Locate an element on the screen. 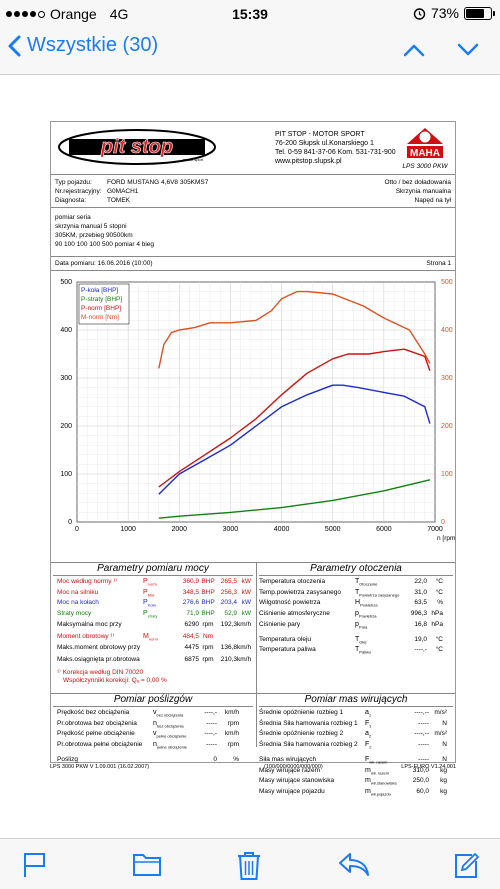 Image resolution: width=500 pixels, height=889 pixels. bottom-toolbar is located at coordinates (250, 863).